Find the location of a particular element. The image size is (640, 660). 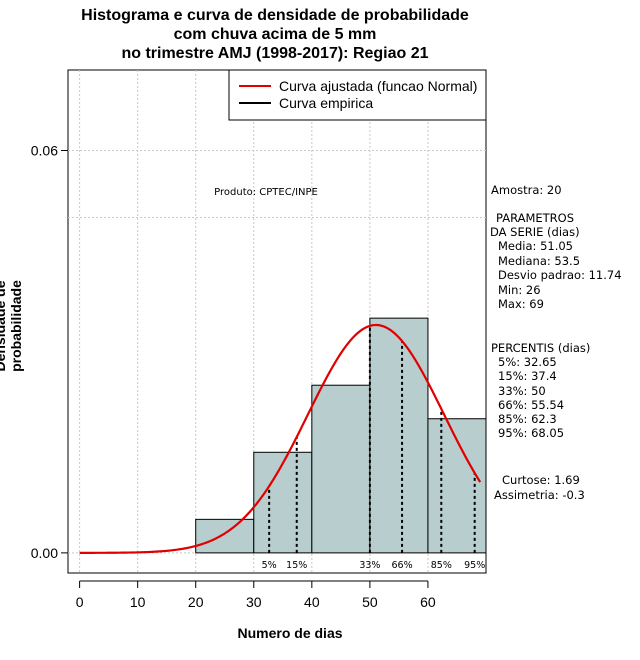

percentile-label: 5% is located at coordinates (269, 565).